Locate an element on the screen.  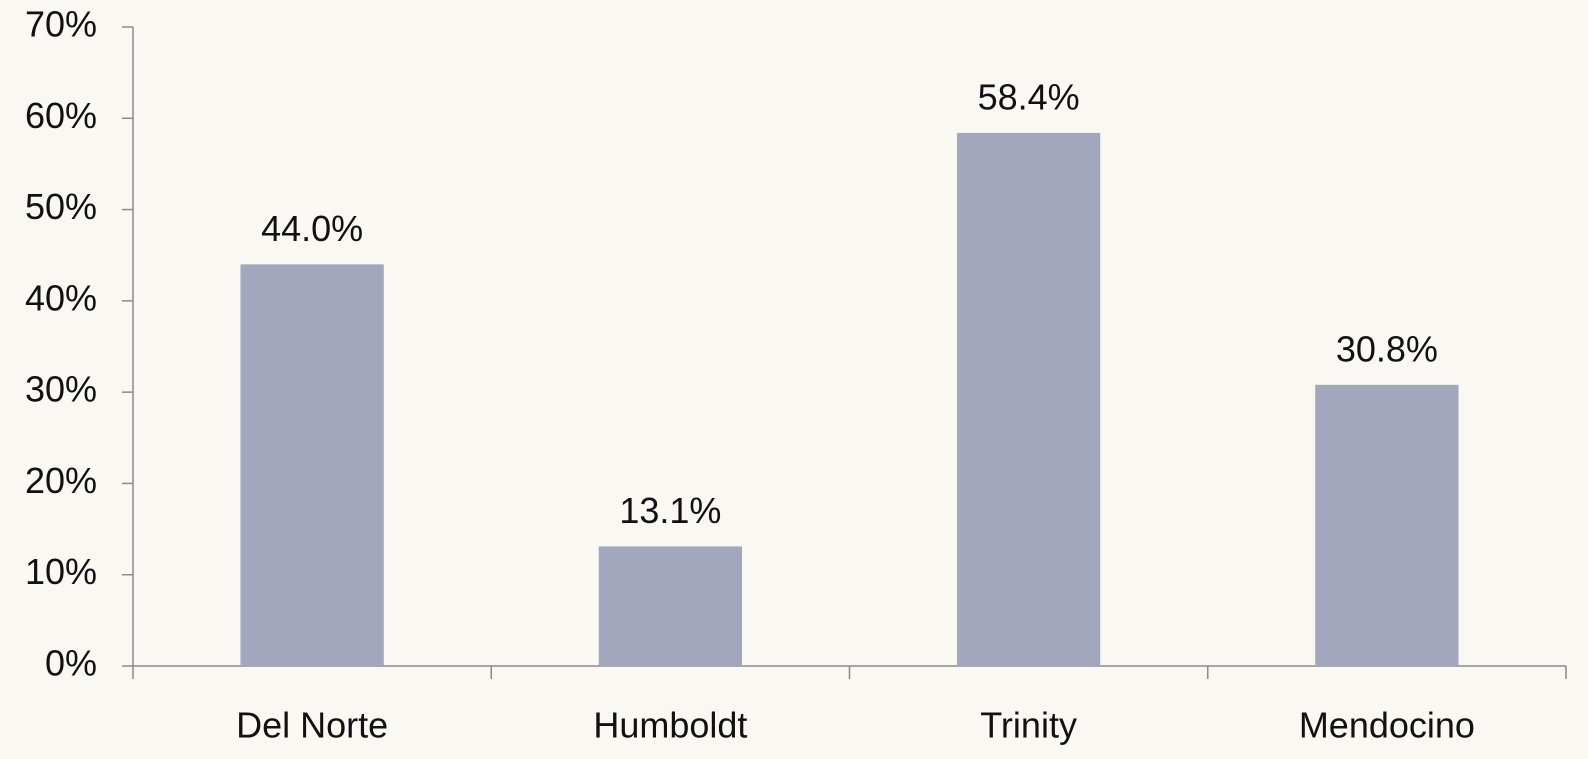
y-tick-label: 10% is located at coordinates (61, 571).